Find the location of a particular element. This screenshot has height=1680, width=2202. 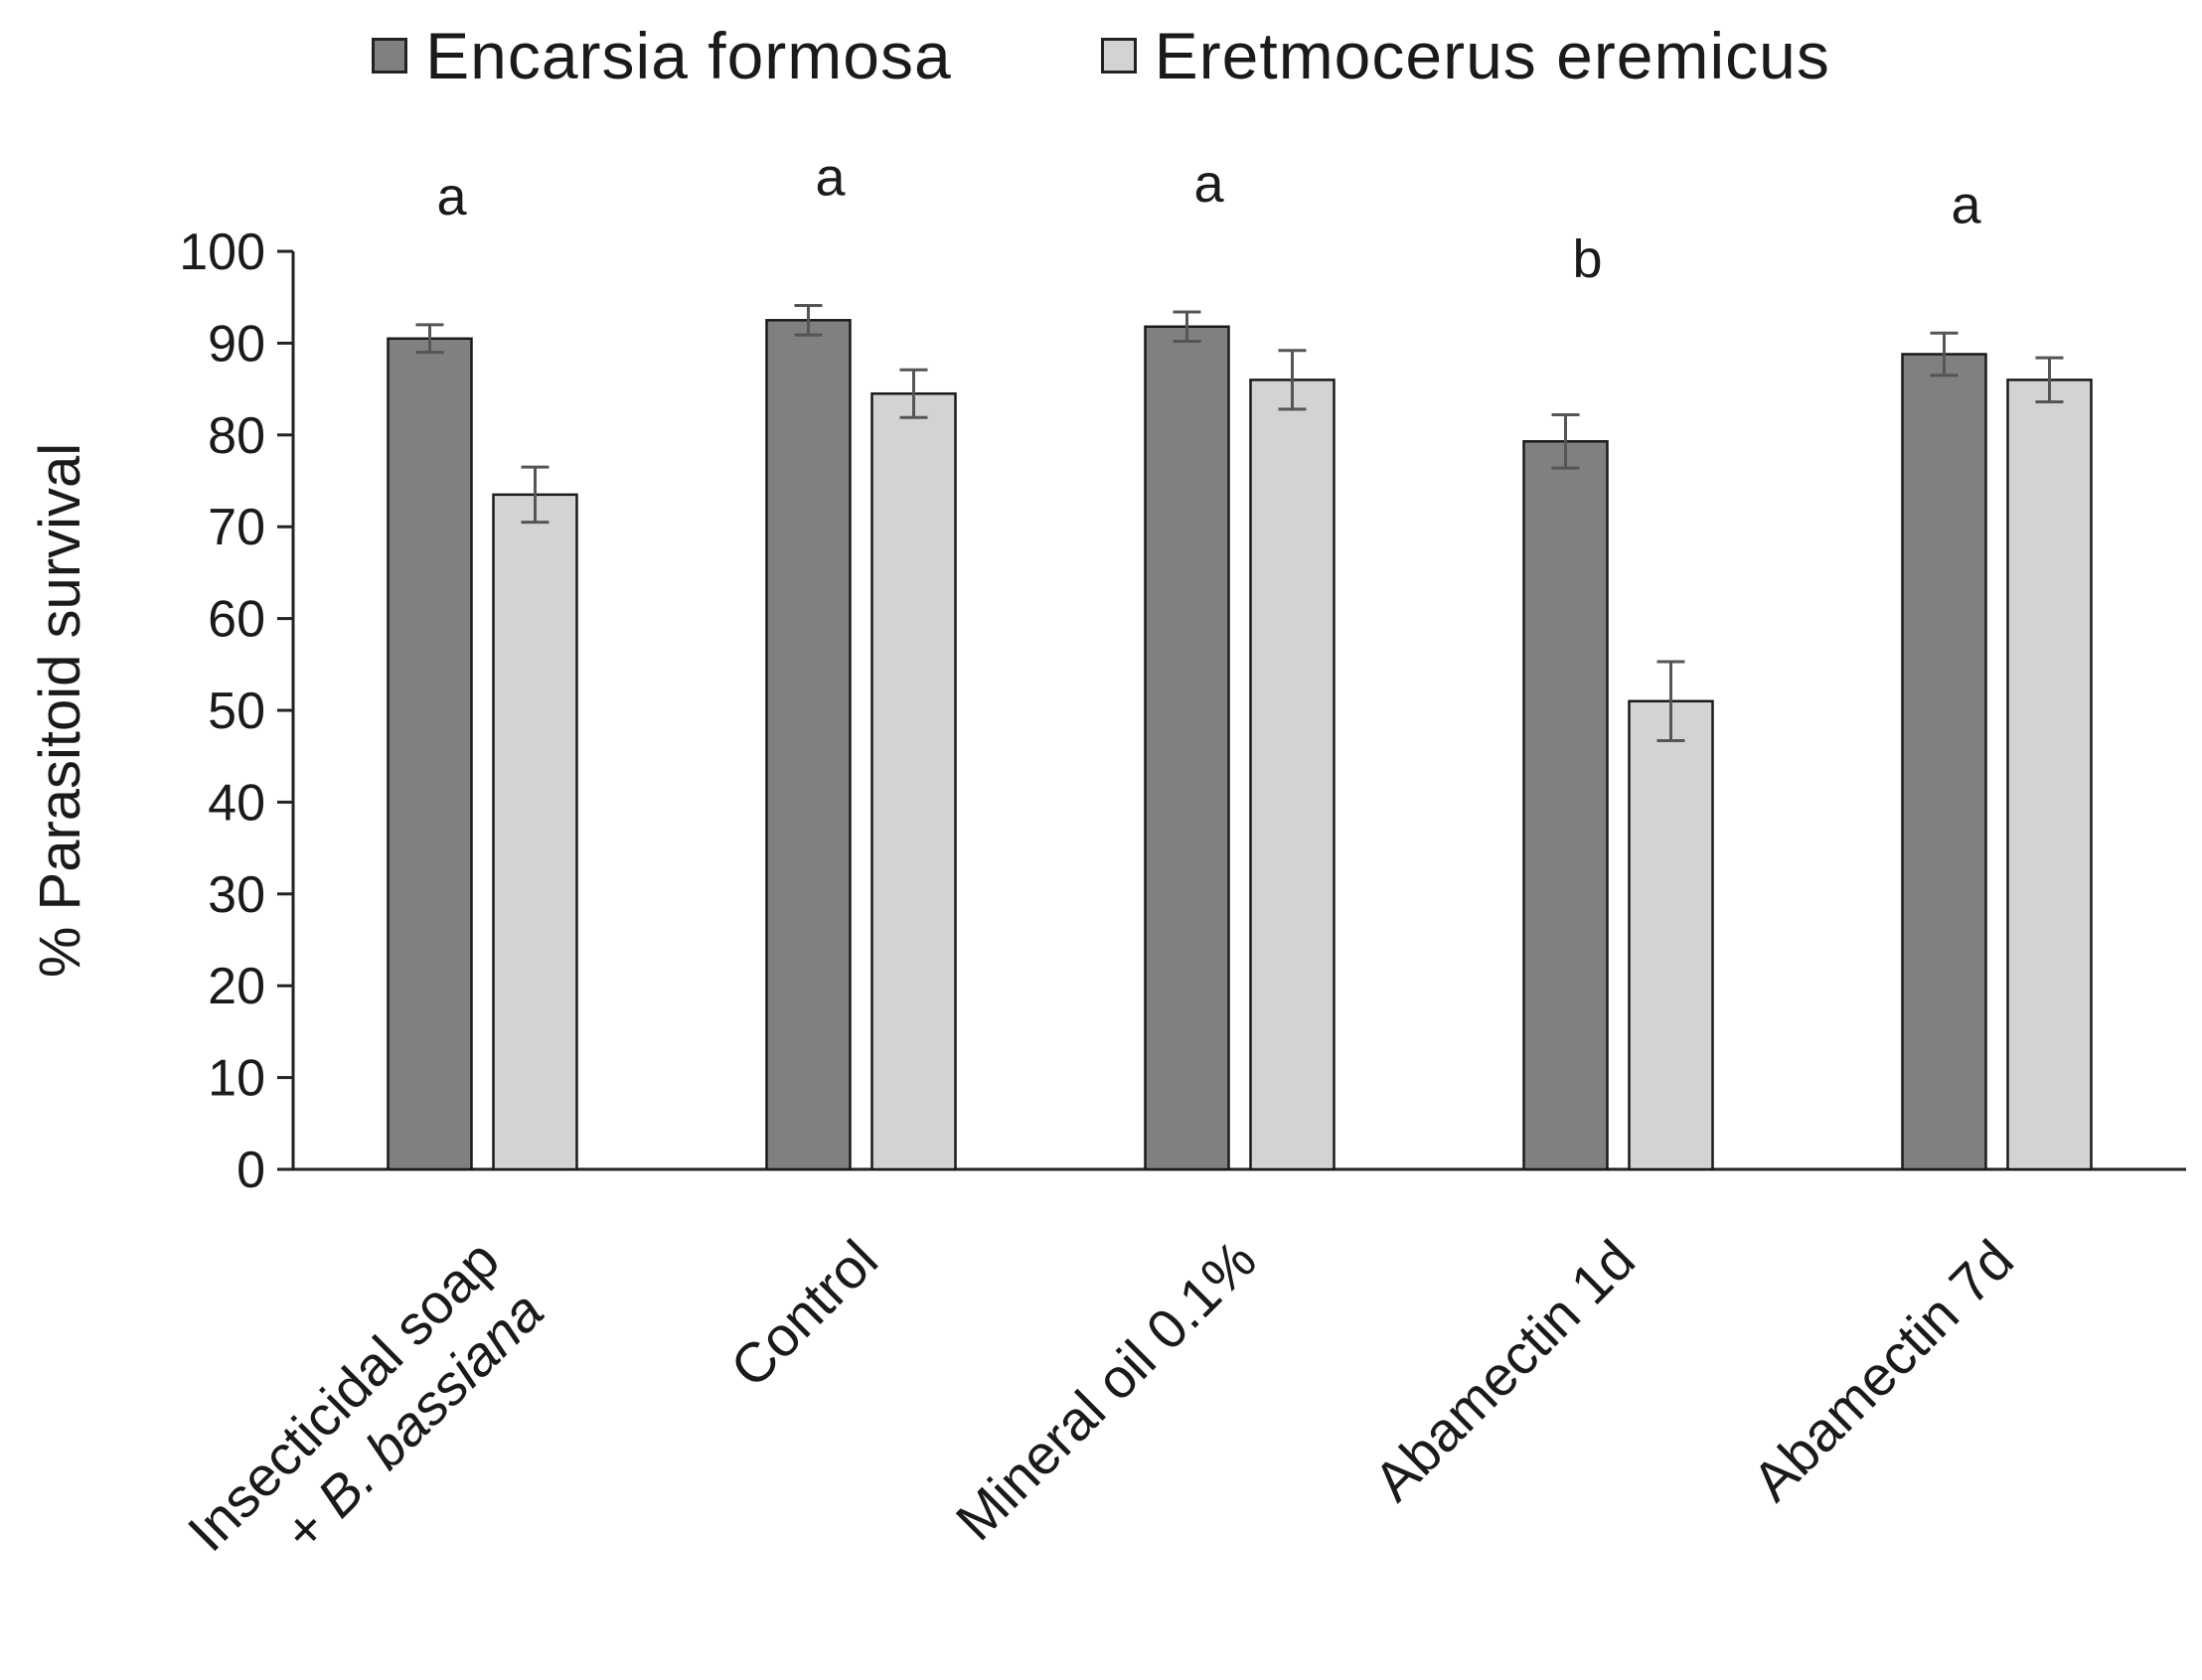

y-tick-label: 90 is located at coordinates (236, 344).